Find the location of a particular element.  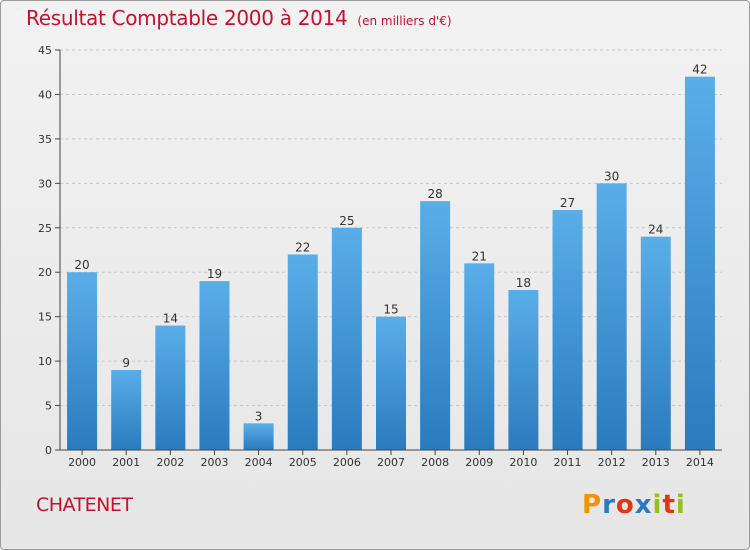

x-tick-label: 2010 is located at coordinates (523, 462).